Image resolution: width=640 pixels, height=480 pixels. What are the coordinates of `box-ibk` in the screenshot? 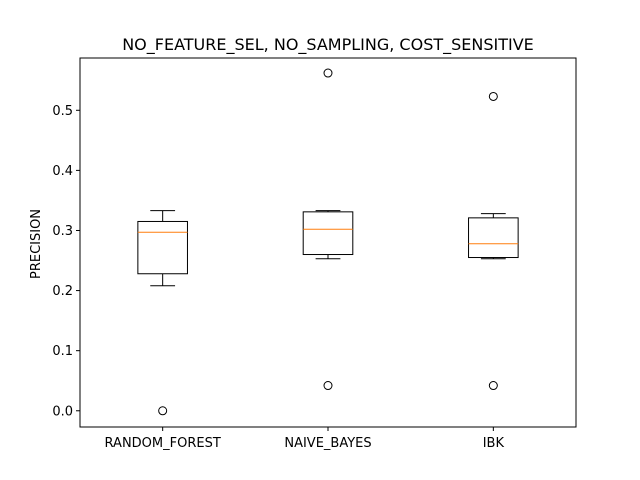 It's located at (493, 241).